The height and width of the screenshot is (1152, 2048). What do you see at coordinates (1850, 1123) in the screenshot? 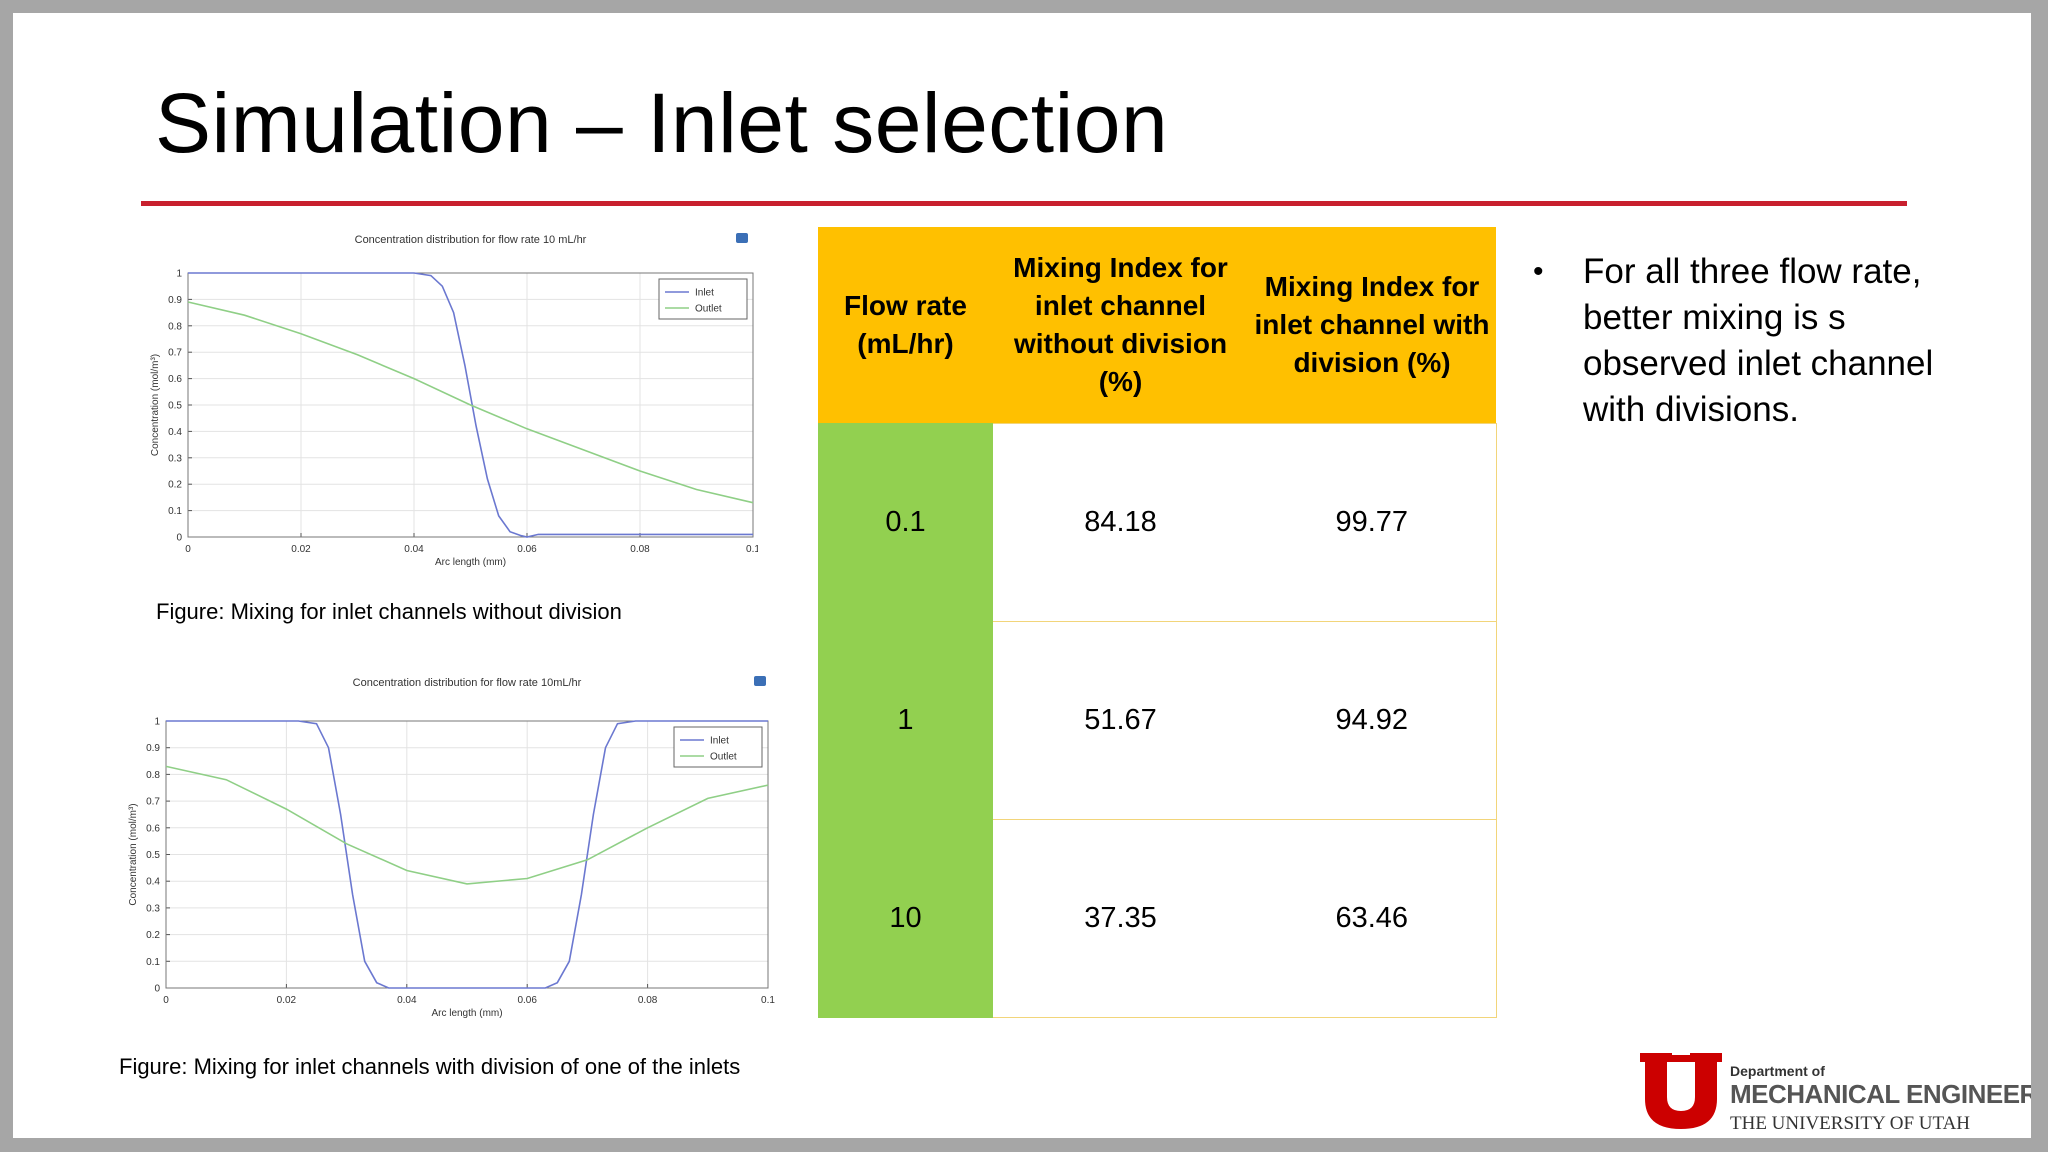
I see `logo-university: THE UNIVERSITY OF UTAH` at bounding box center [1850, 1123].